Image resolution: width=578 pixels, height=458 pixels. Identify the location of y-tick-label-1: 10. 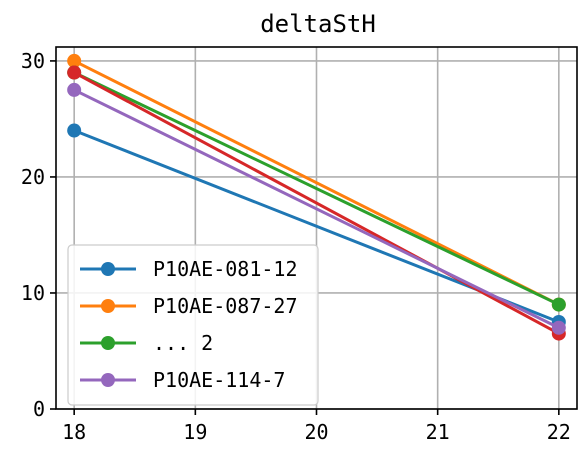
(33, 293).